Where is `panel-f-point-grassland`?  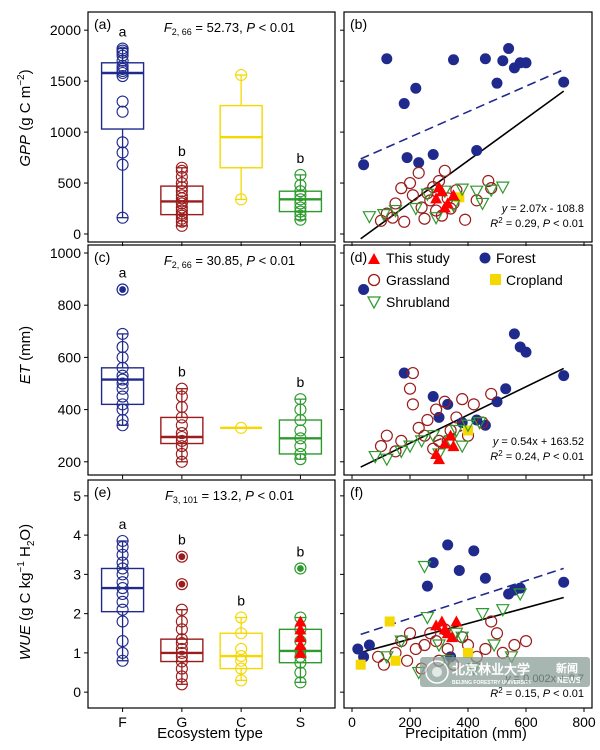 panel-f-point-grassland is located at coordinates (514, 645).